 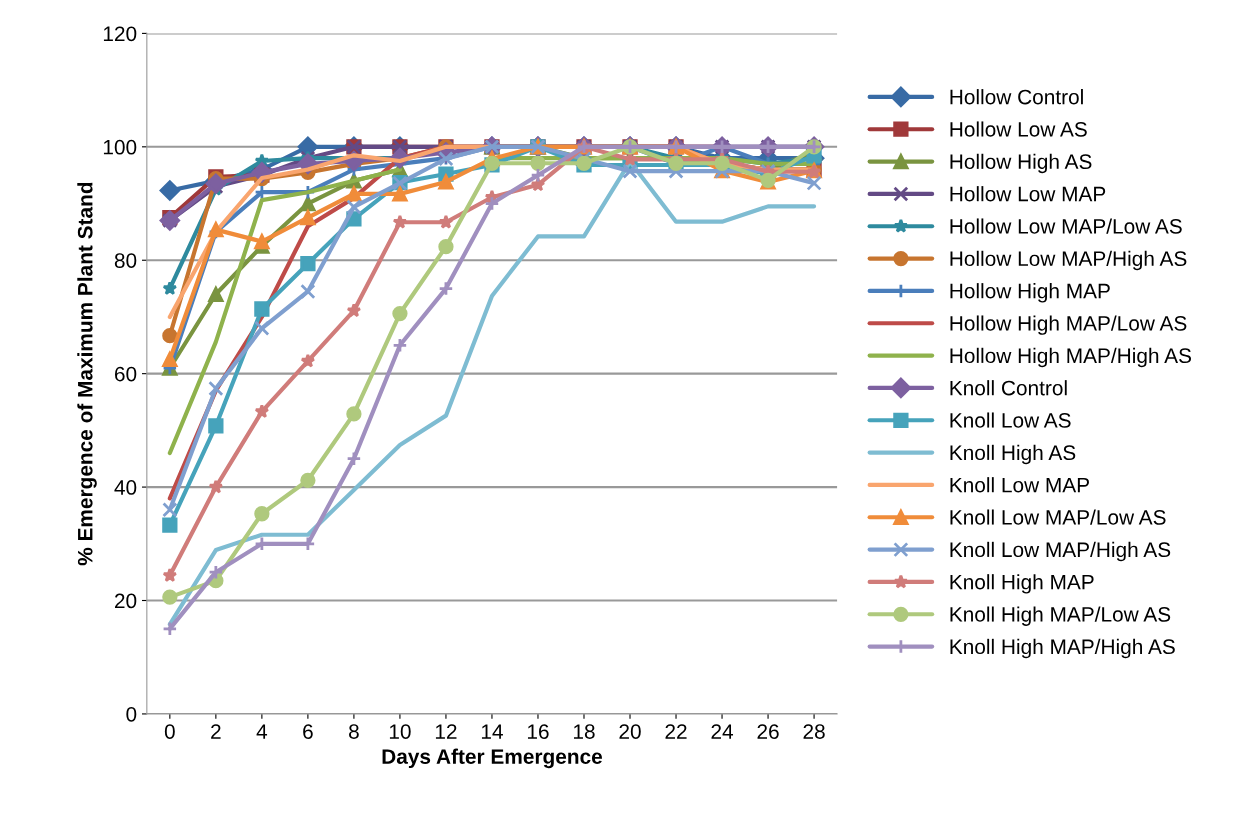 I want to click on y-tick-label: 100, so click(x=120, y=147).